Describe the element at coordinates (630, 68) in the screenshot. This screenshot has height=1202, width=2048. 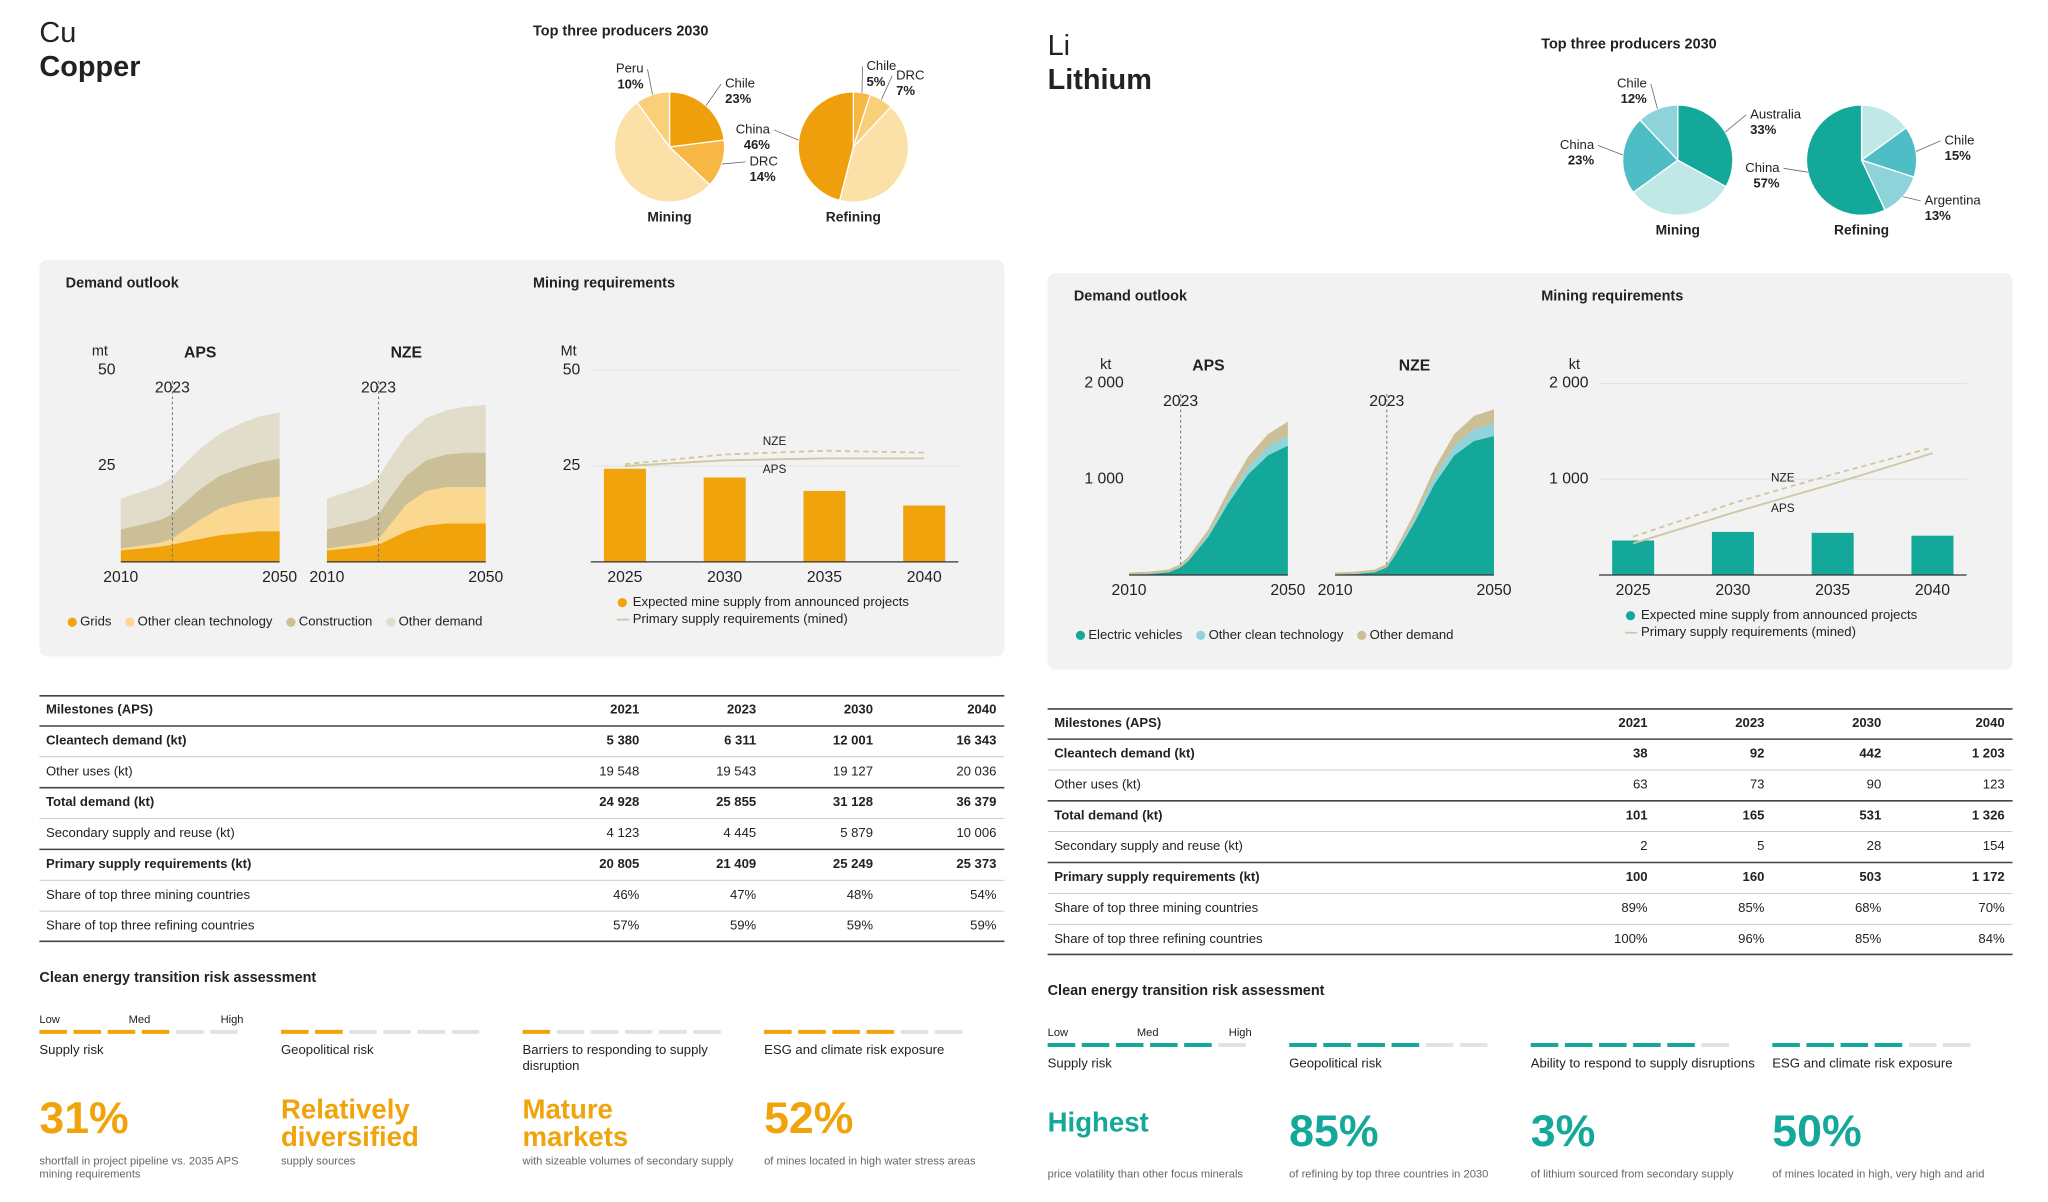
I see `pie-slice-name: Peru` at that location.